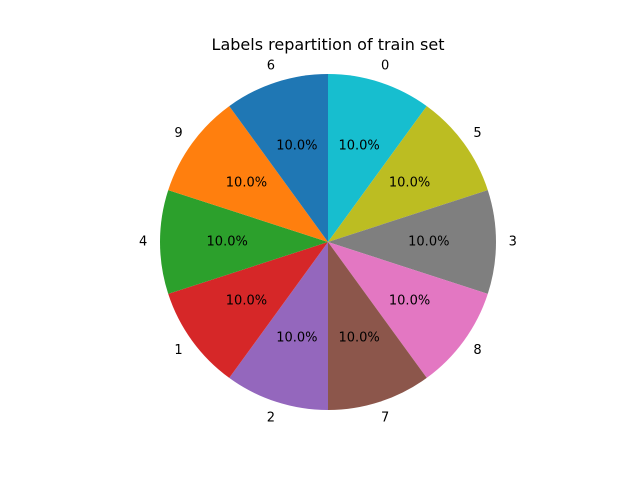  I want to click on slice-percent-5: 10.0%, so click(409, 182).